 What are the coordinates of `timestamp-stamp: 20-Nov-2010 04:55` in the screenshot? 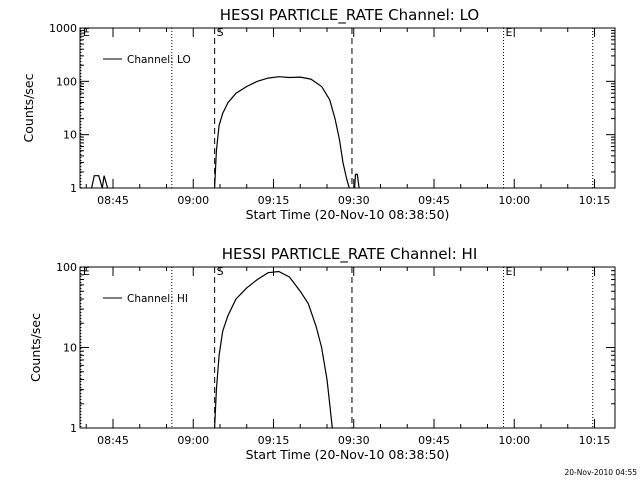 It's located at (601, 472).